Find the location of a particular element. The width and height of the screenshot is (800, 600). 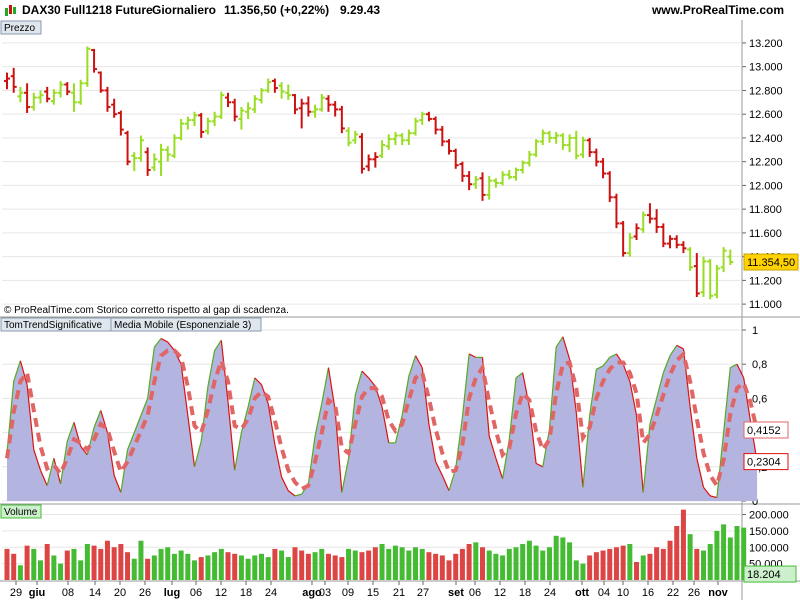

price-tick-label: 12.200 is located at coordinates (766, 163).